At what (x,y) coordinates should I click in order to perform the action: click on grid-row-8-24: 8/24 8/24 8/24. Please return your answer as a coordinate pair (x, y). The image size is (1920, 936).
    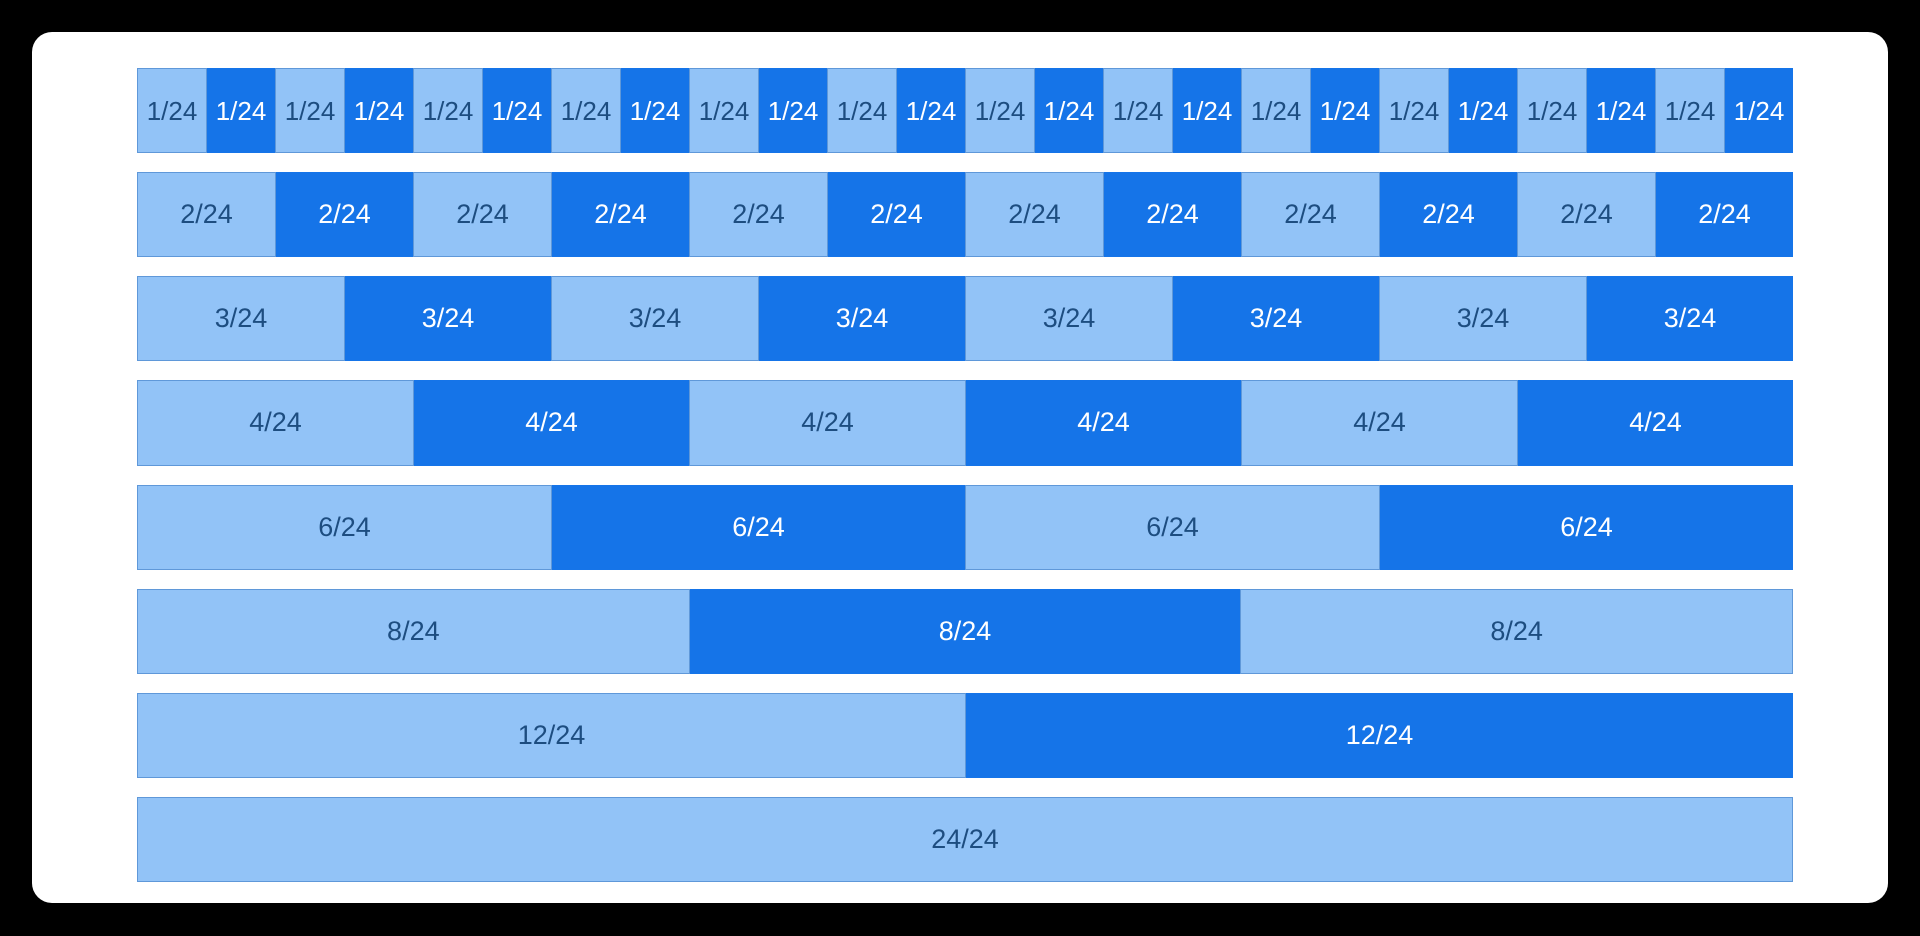
    Looking at the image, I should click on (965, 631).